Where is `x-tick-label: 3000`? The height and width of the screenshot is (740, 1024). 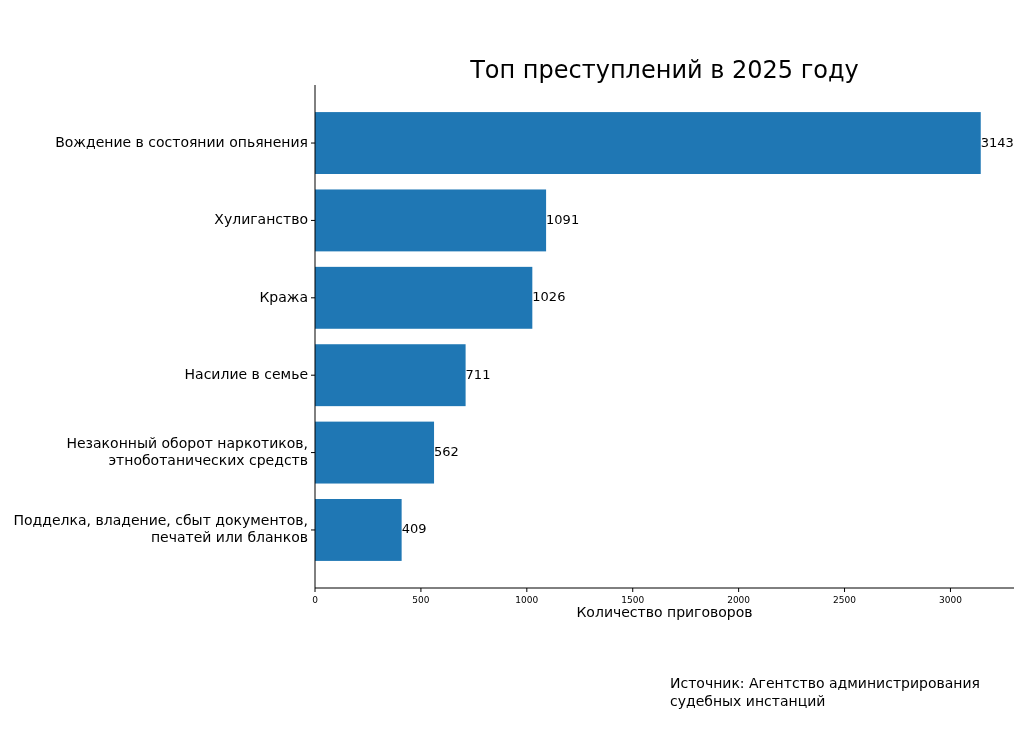 x-tick-label: 3000 is located at coordinates (951, 600).